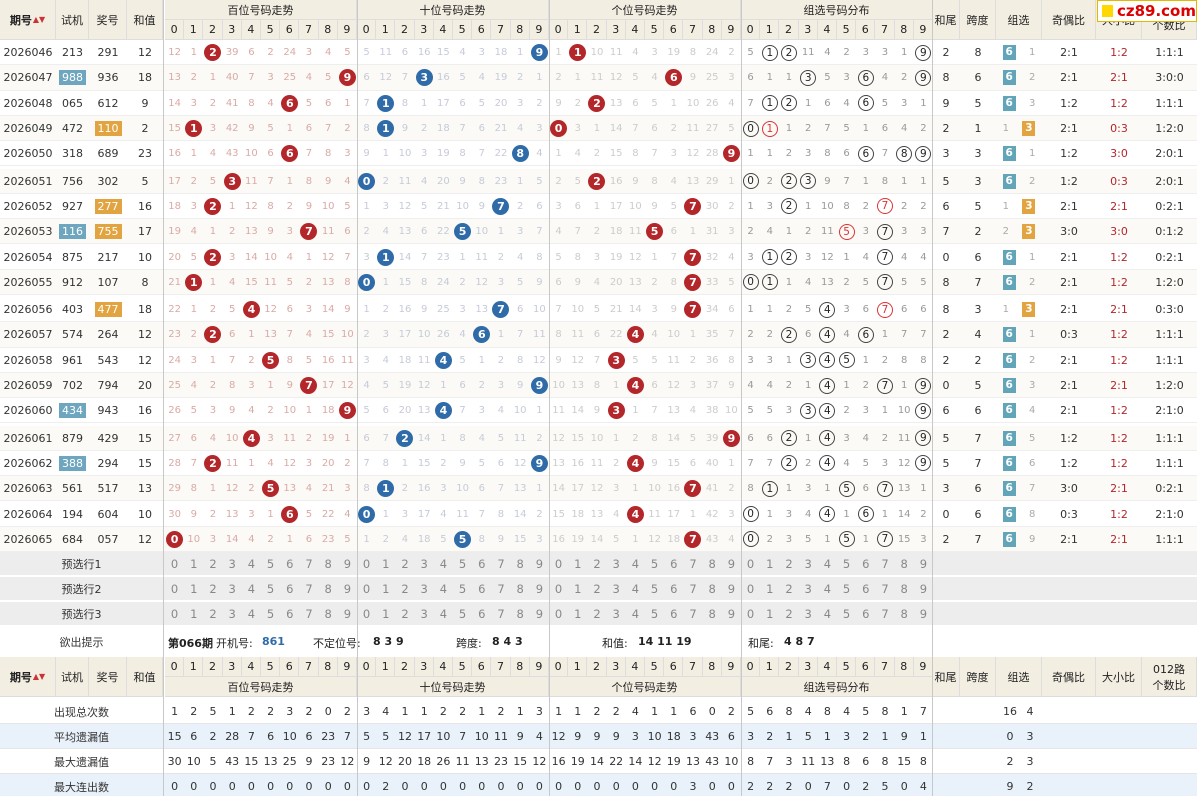 The height and width of the screenshot is (796, 1197). What do you see at coordinates (39, 676) in the screenshot?
I see `sort-icon: ▲▼` at bounding box center [39, 676].